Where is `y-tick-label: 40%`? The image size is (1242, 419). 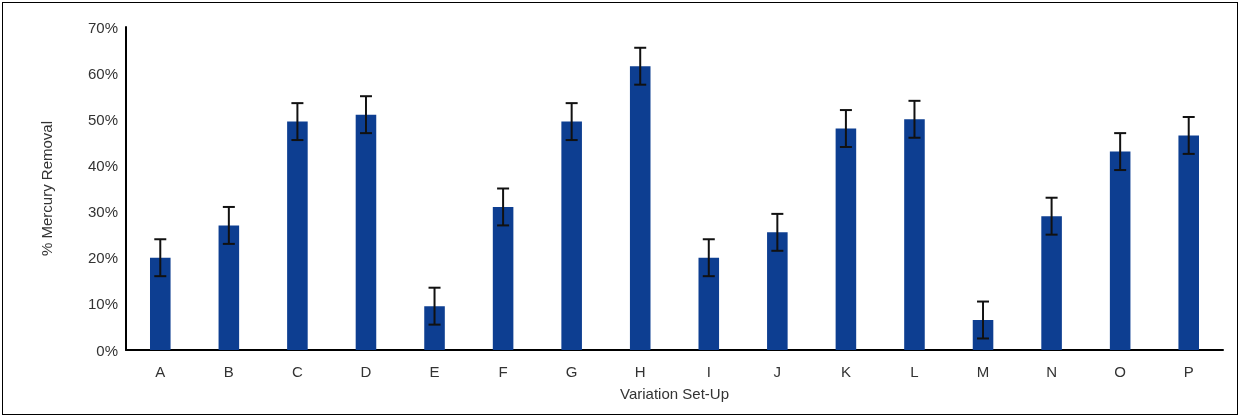 y-tick-label: 40% is located at coordinates (102, 165).